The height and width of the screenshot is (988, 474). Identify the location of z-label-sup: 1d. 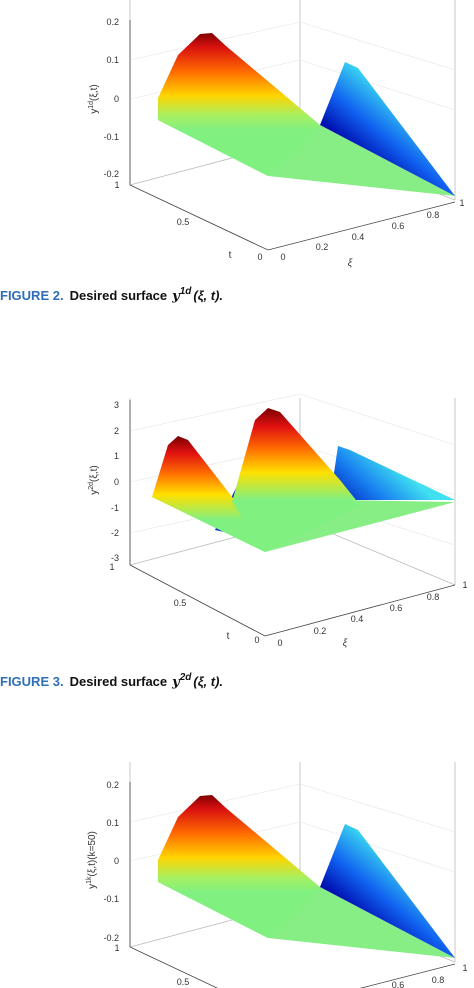
(91, 105).